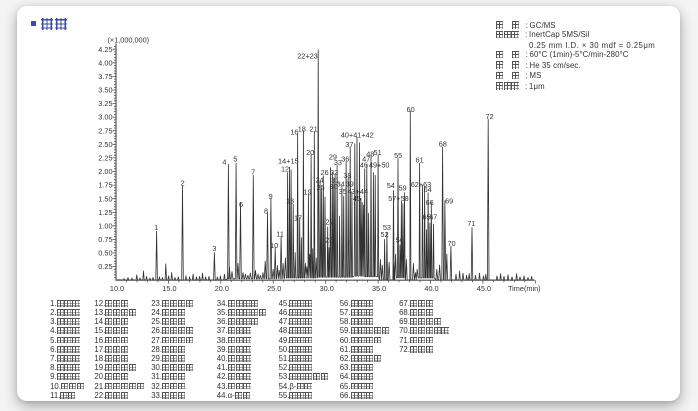 The height and width of the screenshot is (411, 698). What do you see at coordinates (105, 158) in the screenshot?
I see `svg-text: 2.25` at bounding box center [105, 158].